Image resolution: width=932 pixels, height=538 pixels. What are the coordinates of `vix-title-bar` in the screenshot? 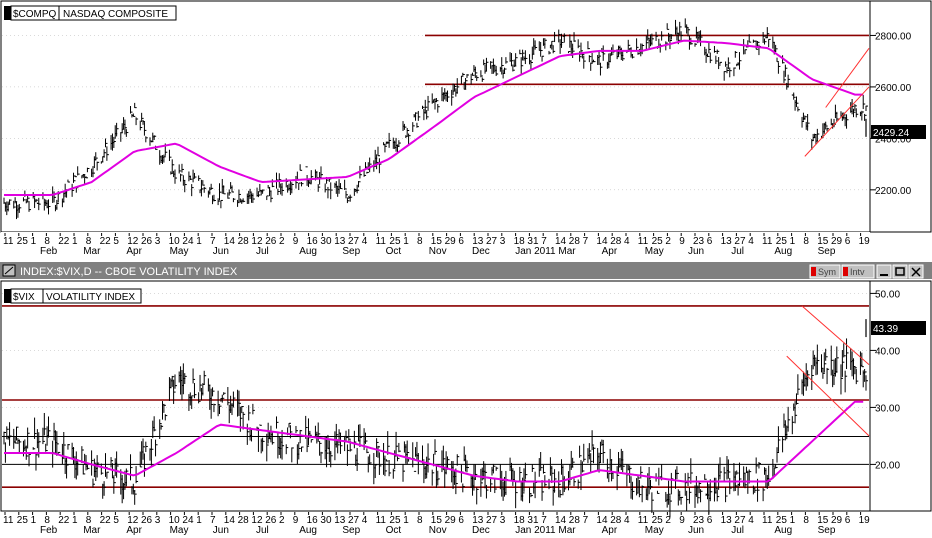 It's located at (466, 270).